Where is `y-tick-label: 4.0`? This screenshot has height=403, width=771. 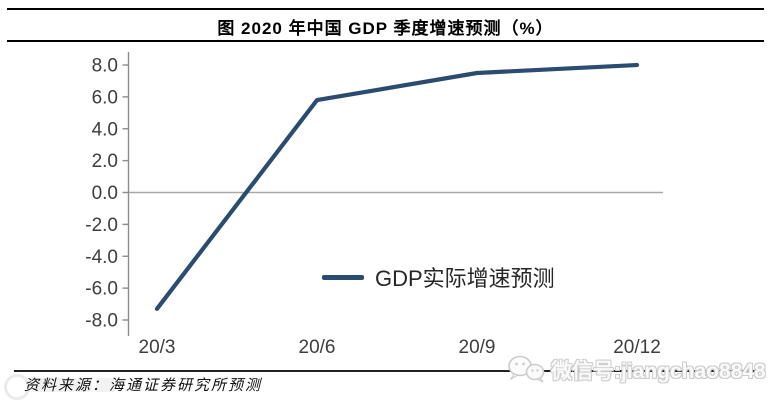 y-tick-label: 4.0 is located at coordinates (105, 129).